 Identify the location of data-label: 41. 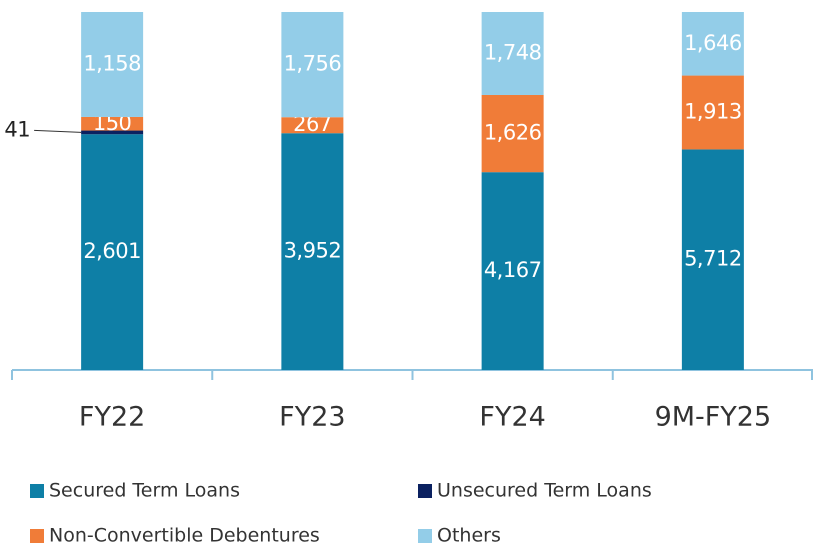
(17, 129).